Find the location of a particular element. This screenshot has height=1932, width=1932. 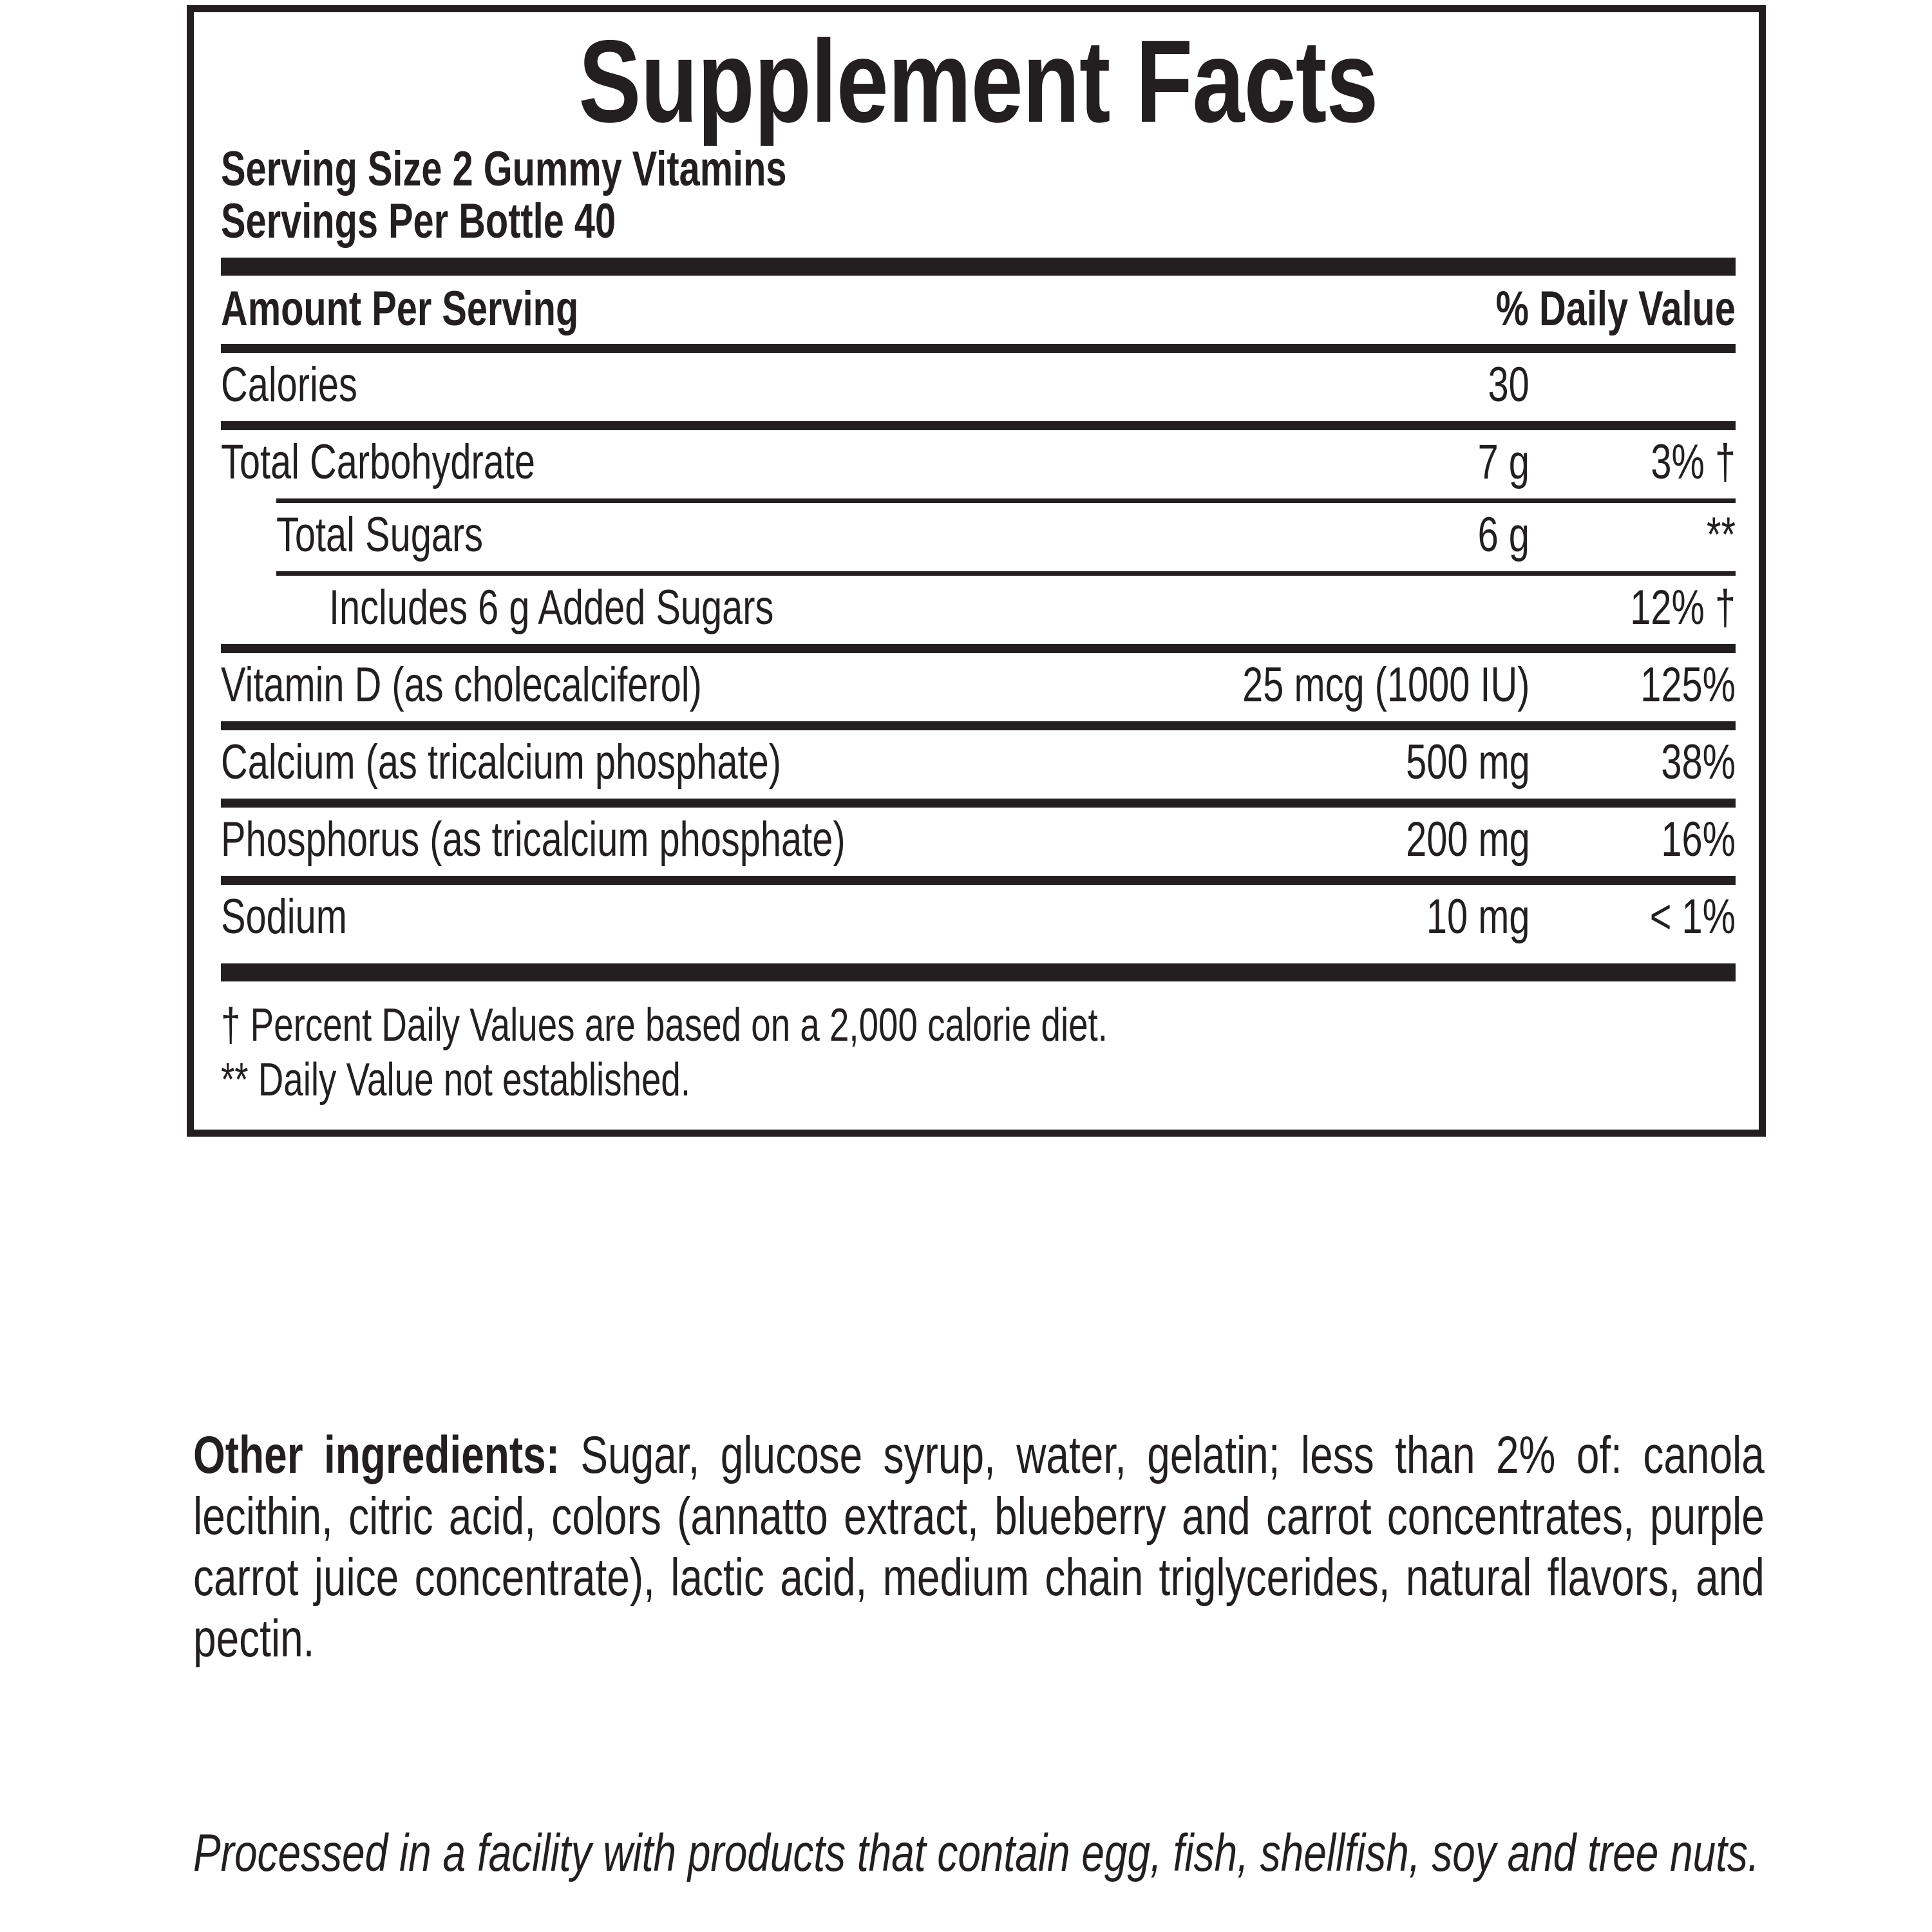

nutrient-name: Sodium is located at coordinates (284, 917).